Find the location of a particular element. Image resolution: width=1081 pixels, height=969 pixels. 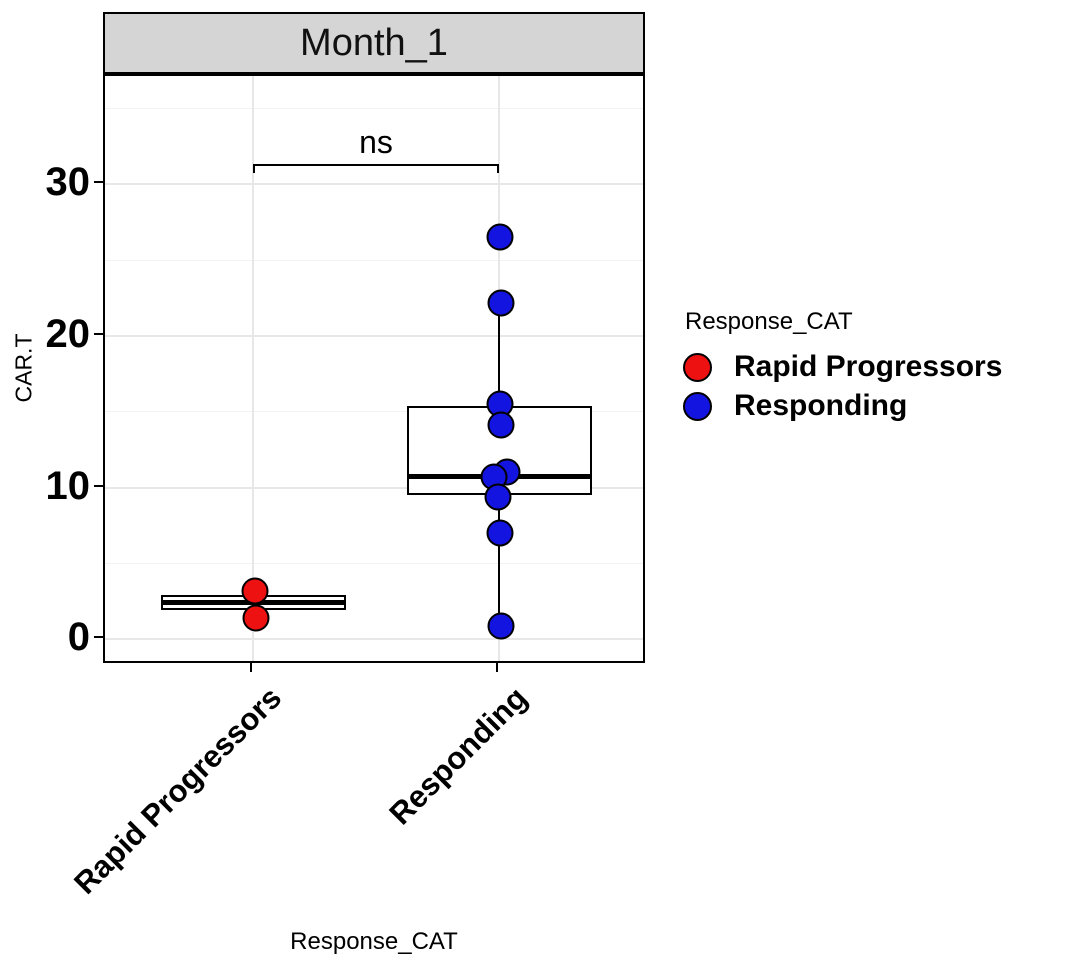

y-tick-label: 20 is located at coordinates (68, 333).